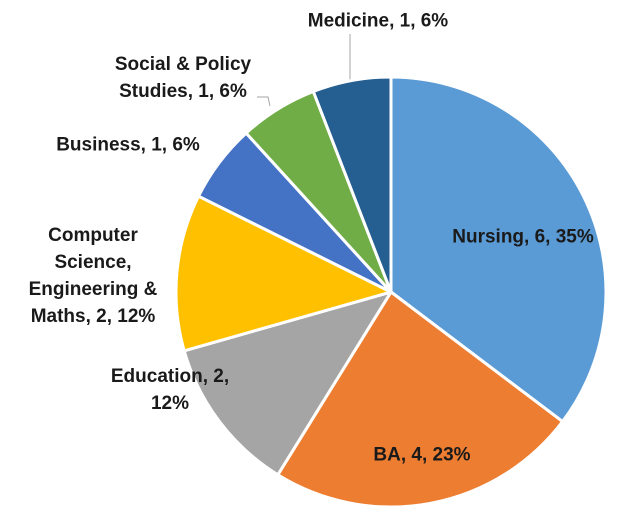 This screenshot has height=507, width=617. What do you see at coordinates (183, 78) in the screenshot?
I see `slice-label: Social & Policy Studies, 1, 6%` at bounding box center [183, 78].